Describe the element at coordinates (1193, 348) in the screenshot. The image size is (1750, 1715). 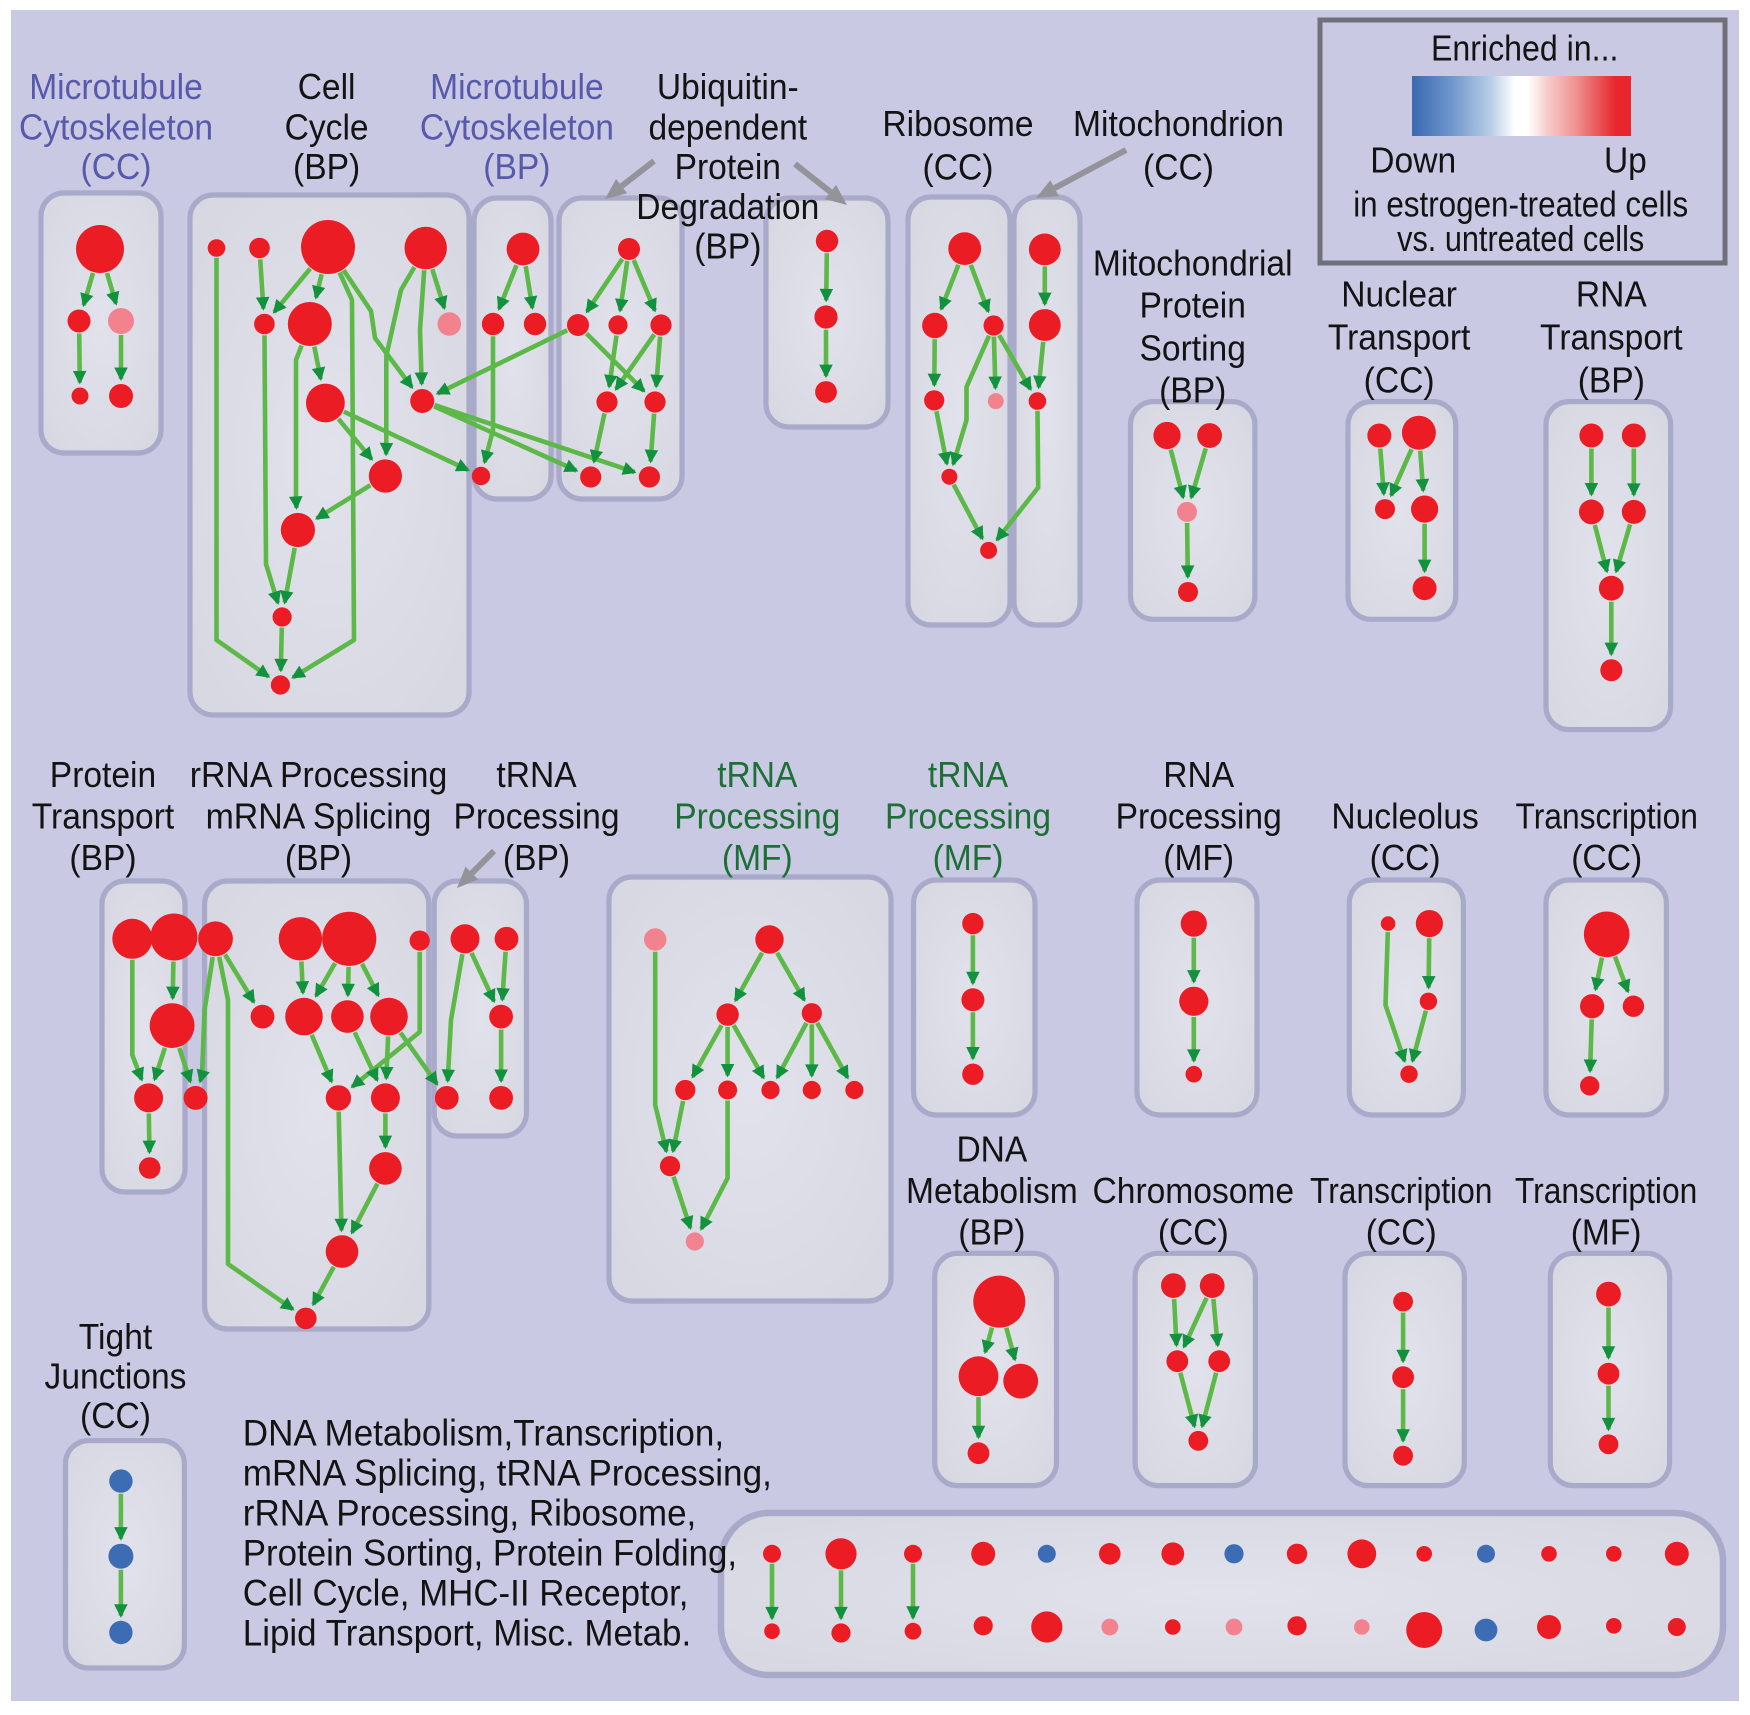
I see `svg-text: Sorting` at that location.